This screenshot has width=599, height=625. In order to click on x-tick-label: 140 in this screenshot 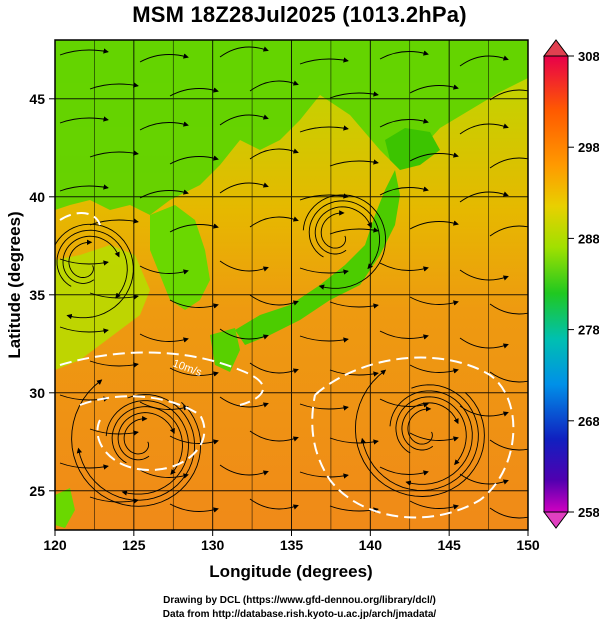, I will do `click(371, 545)`.